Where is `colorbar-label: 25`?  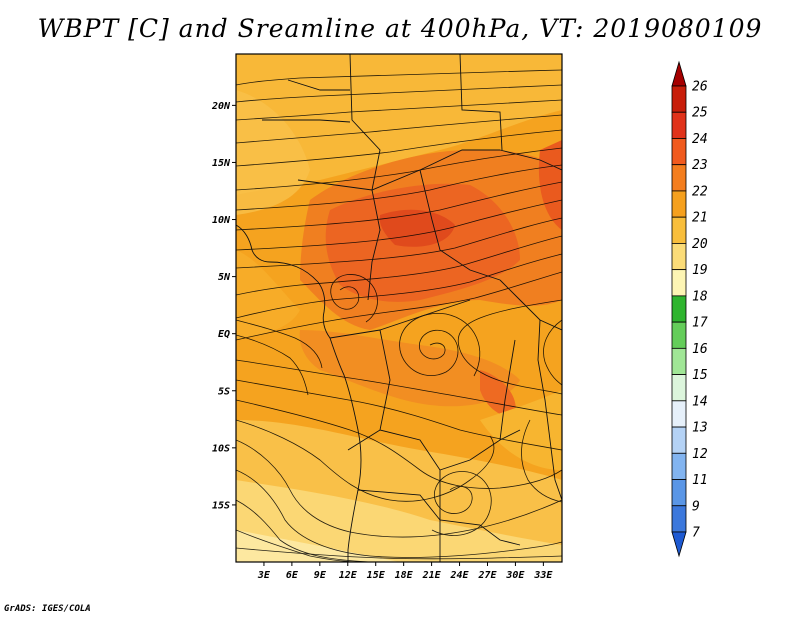
colorbar-label: 25 is located at coordinates (700, 113).